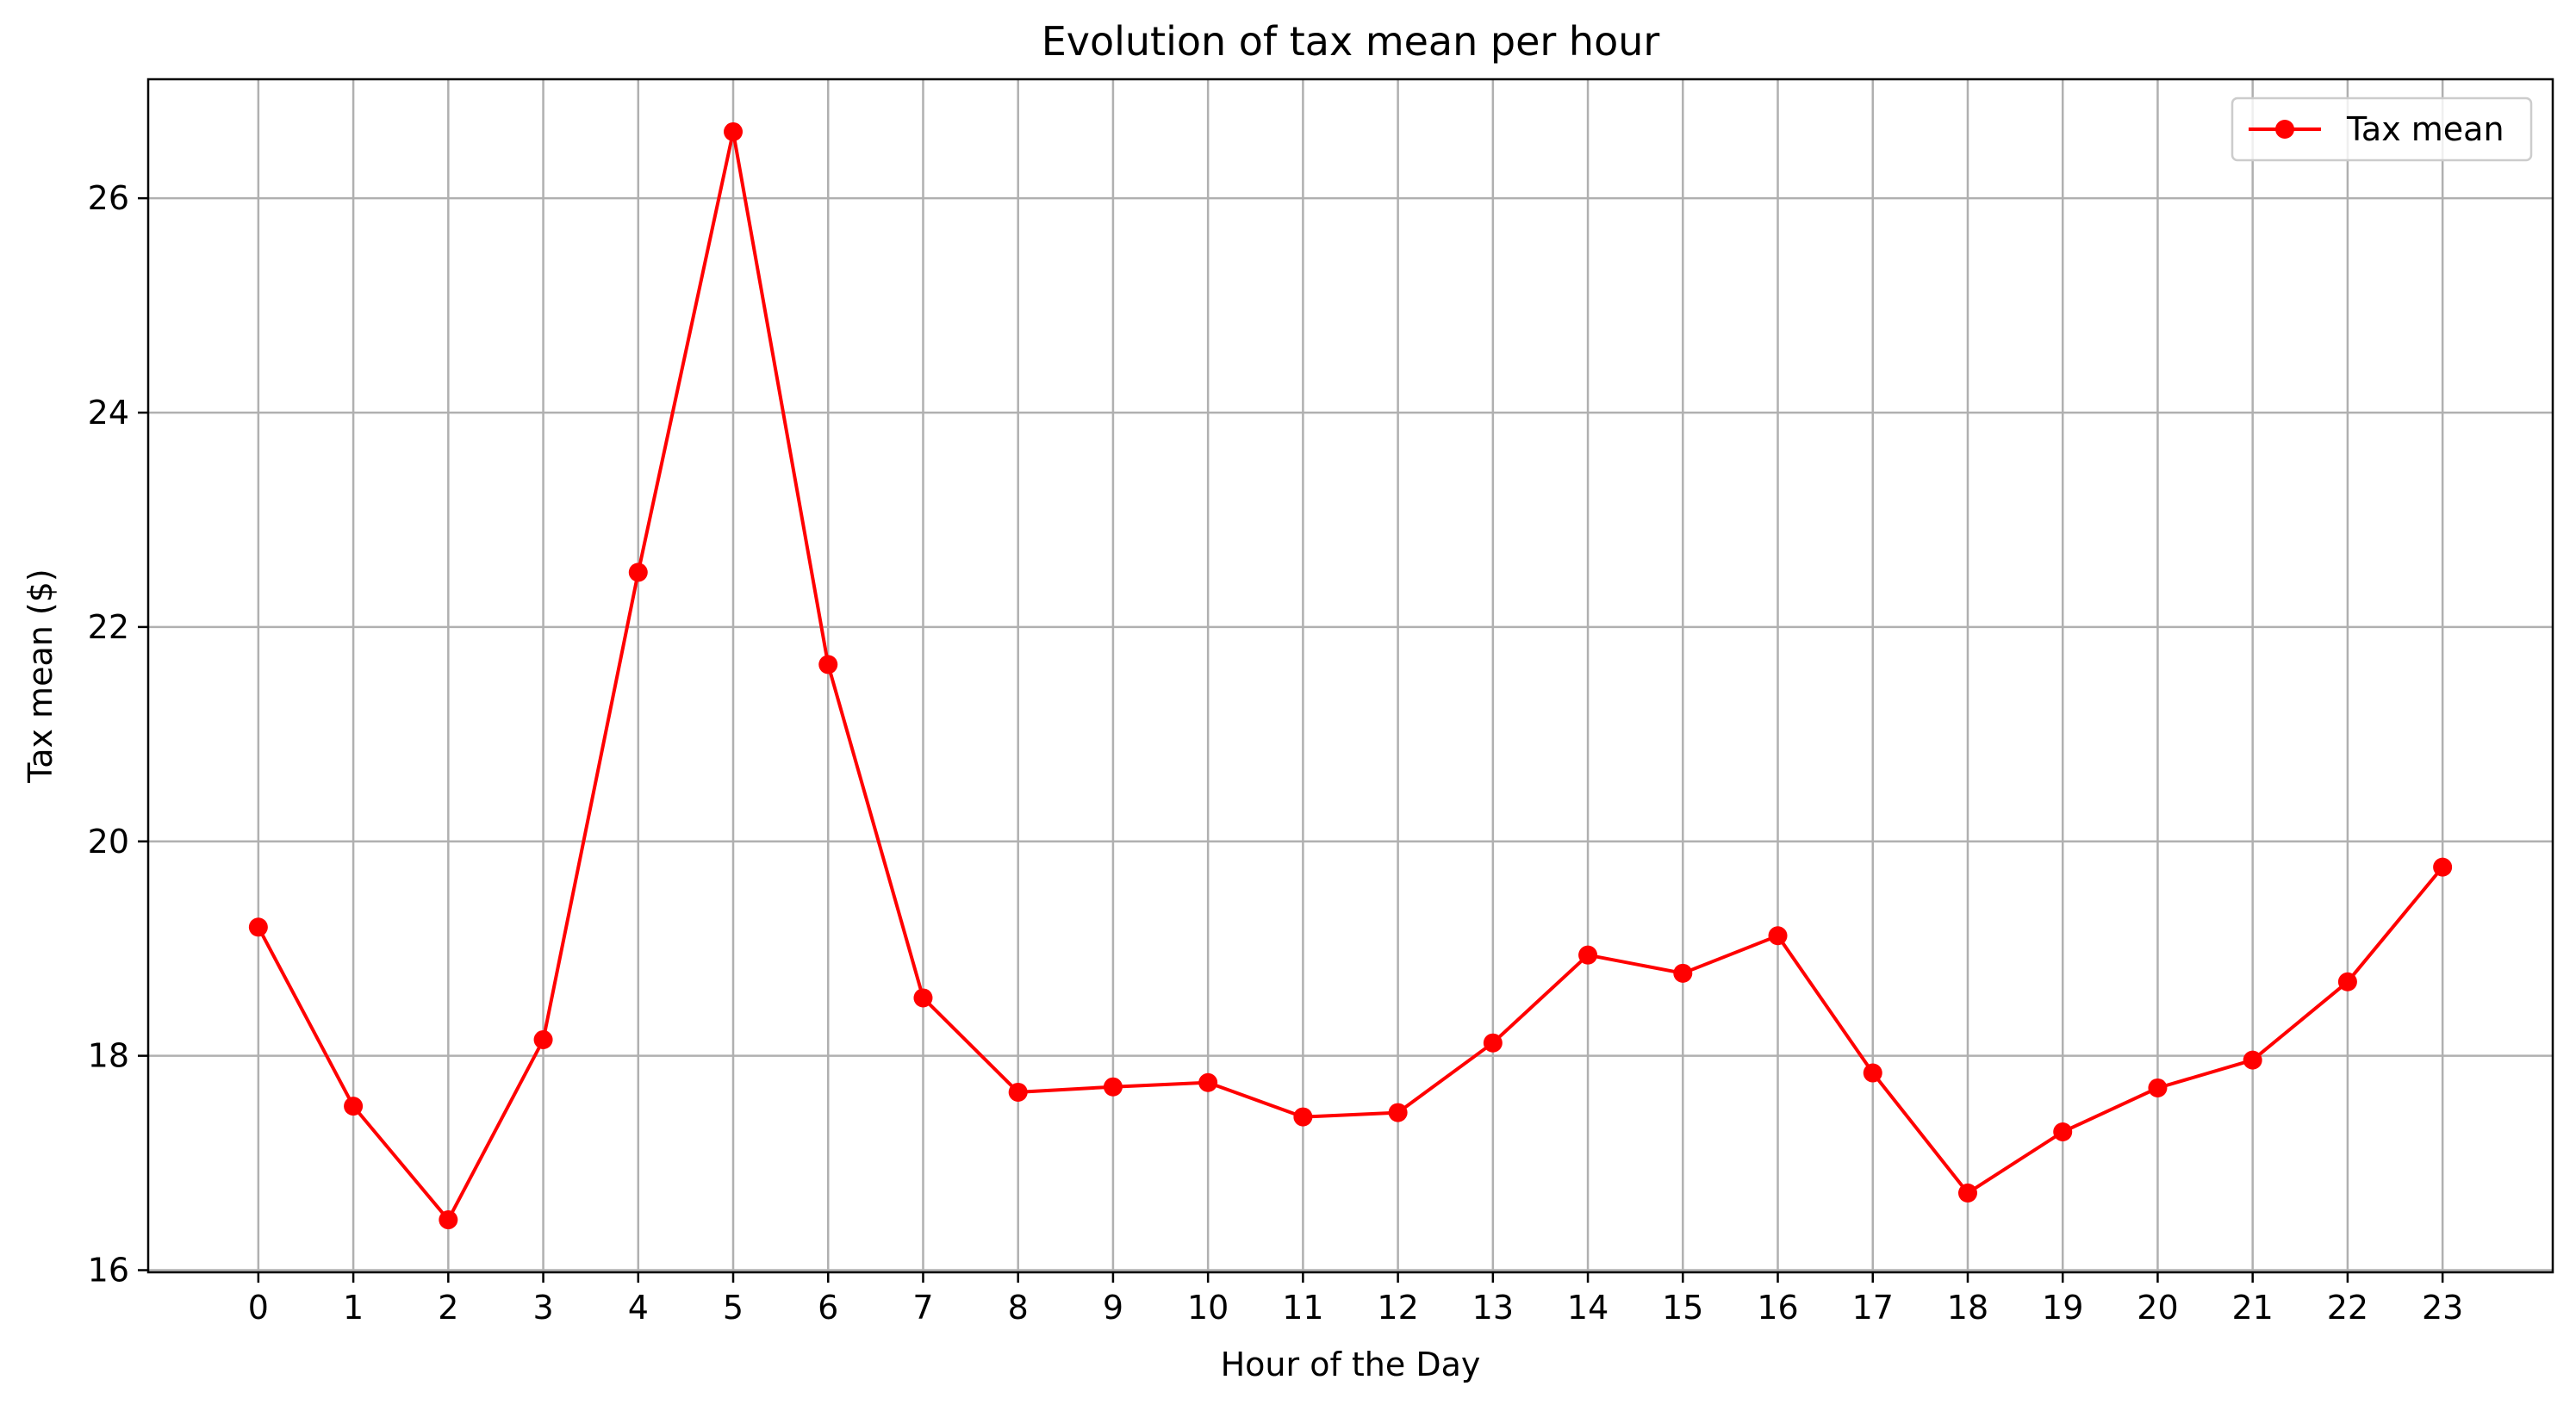  Describe the element at coordinates (1588, 1308) in the screenshot. I see `x-tick-label: 14` at that location.